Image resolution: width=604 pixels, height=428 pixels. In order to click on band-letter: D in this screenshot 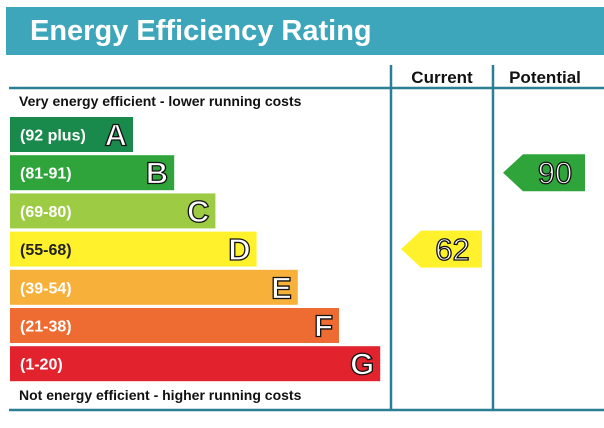, I will do `click(239, 249)`.